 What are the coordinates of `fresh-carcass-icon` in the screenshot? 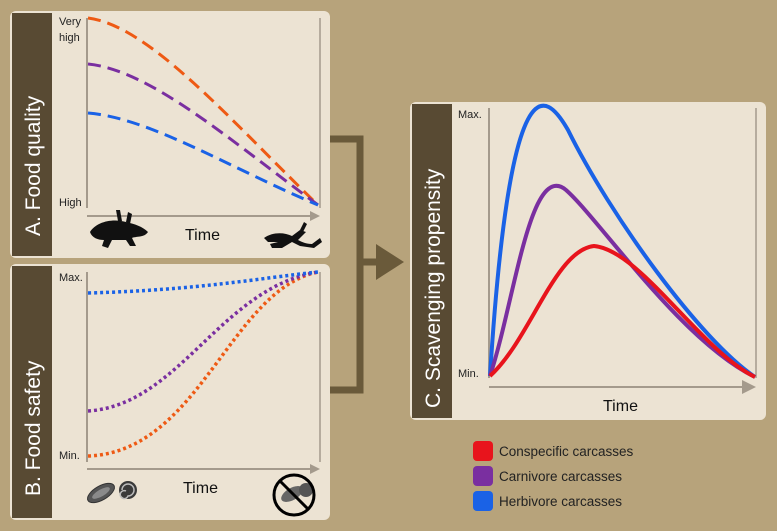 It's located at (119, 229).